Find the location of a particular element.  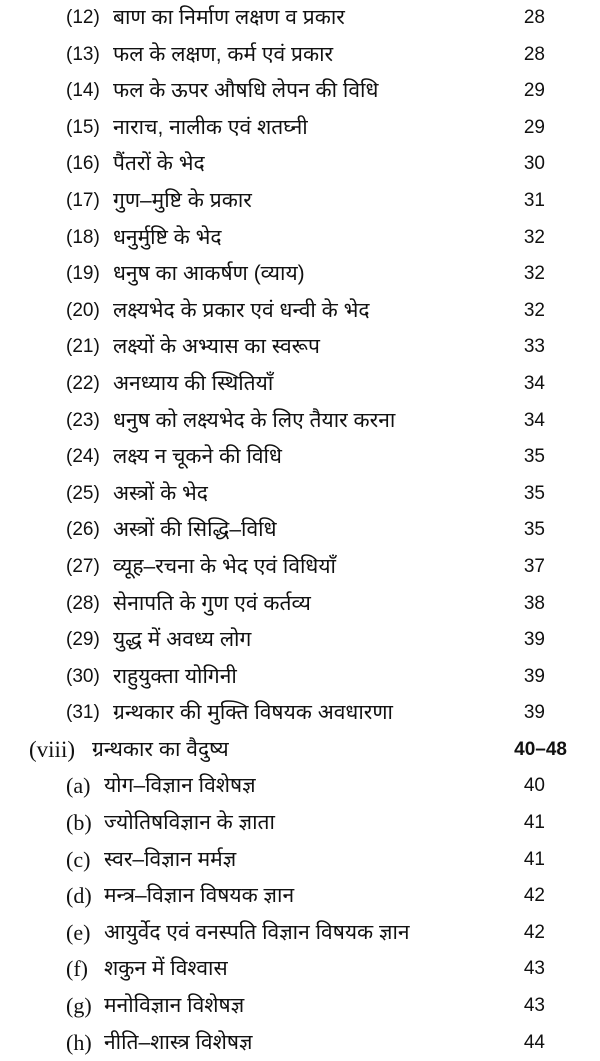

toc-entry: (21) लक्ष्यों के अभ्यास का स्वरूप 33 is located at coordinates (300, 347).